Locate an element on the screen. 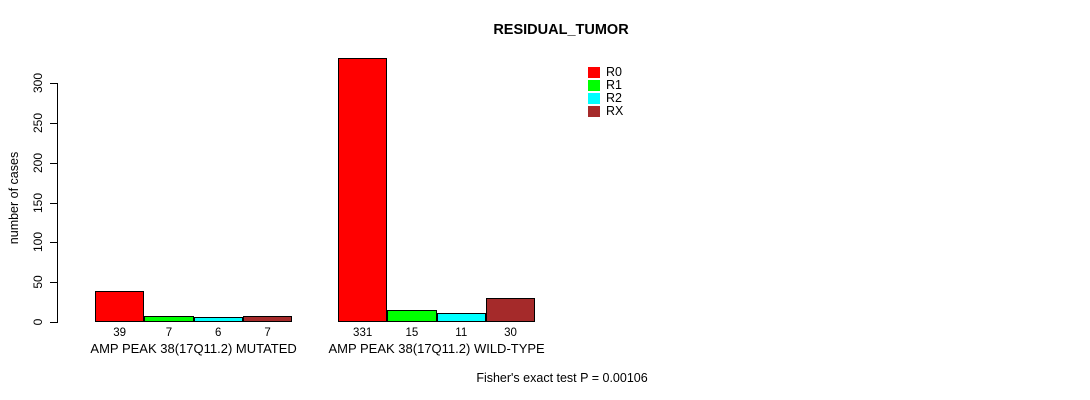 The image size is (1090, 400). annotation-text: Fisher's exact test P = 0.00106 is located at coordinates (562, 378).